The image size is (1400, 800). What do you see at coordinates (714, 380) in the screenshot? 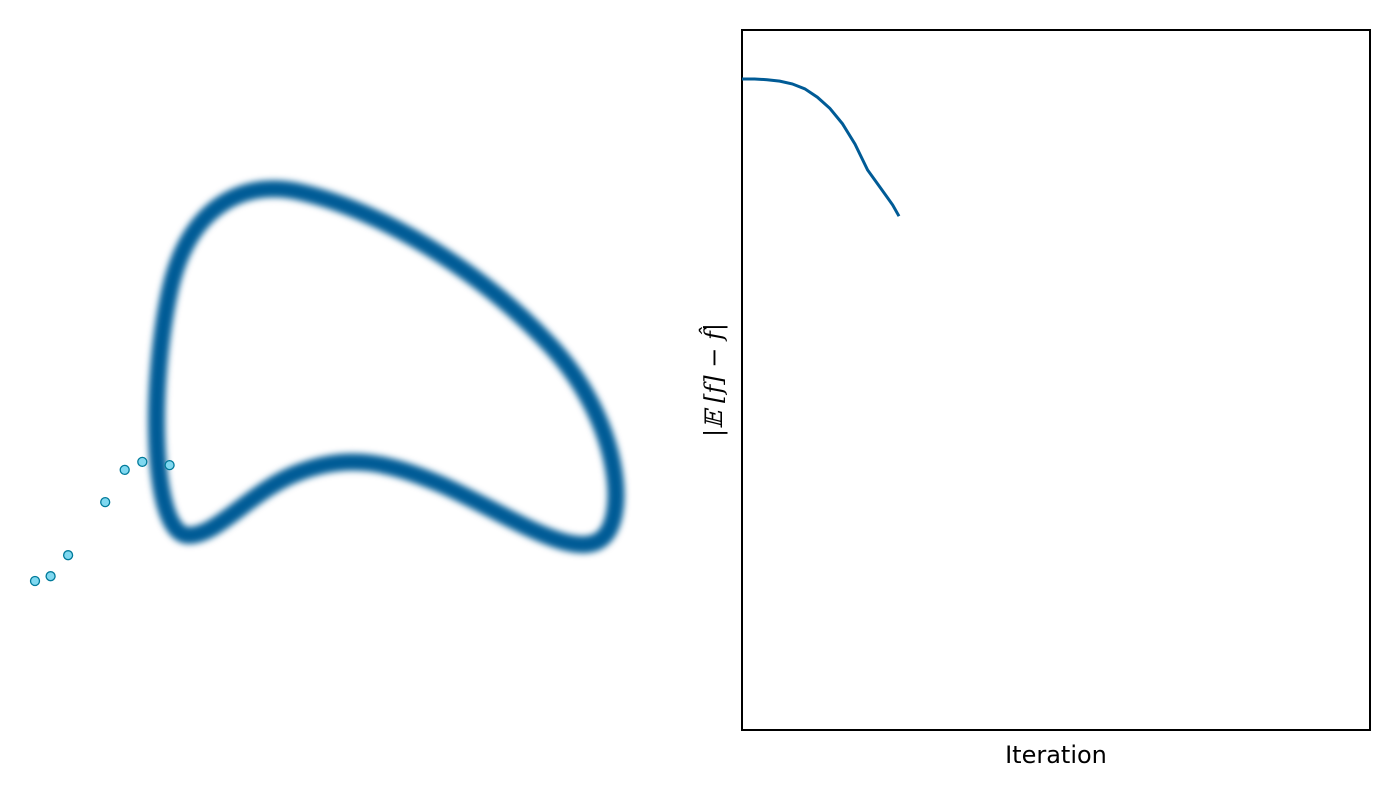
I see `y-axis-label: |𝔼 [f] − f̂|` at bounding box center [714, 380].